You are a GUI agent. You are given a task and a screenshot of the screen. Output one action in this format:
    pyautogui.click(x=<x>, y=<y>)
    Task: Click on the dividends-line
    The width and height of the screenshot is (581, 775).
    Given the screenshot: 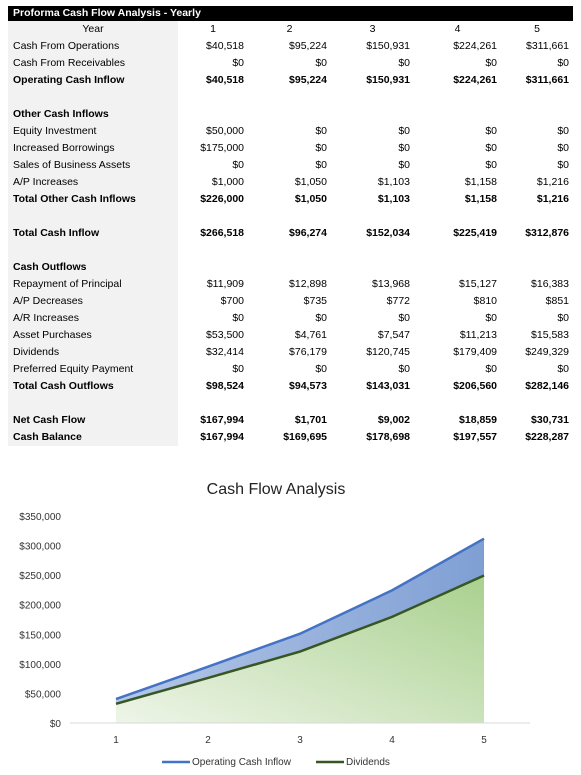 What is the action you would take?
    pyautogui.click(x=300, y=640)
    